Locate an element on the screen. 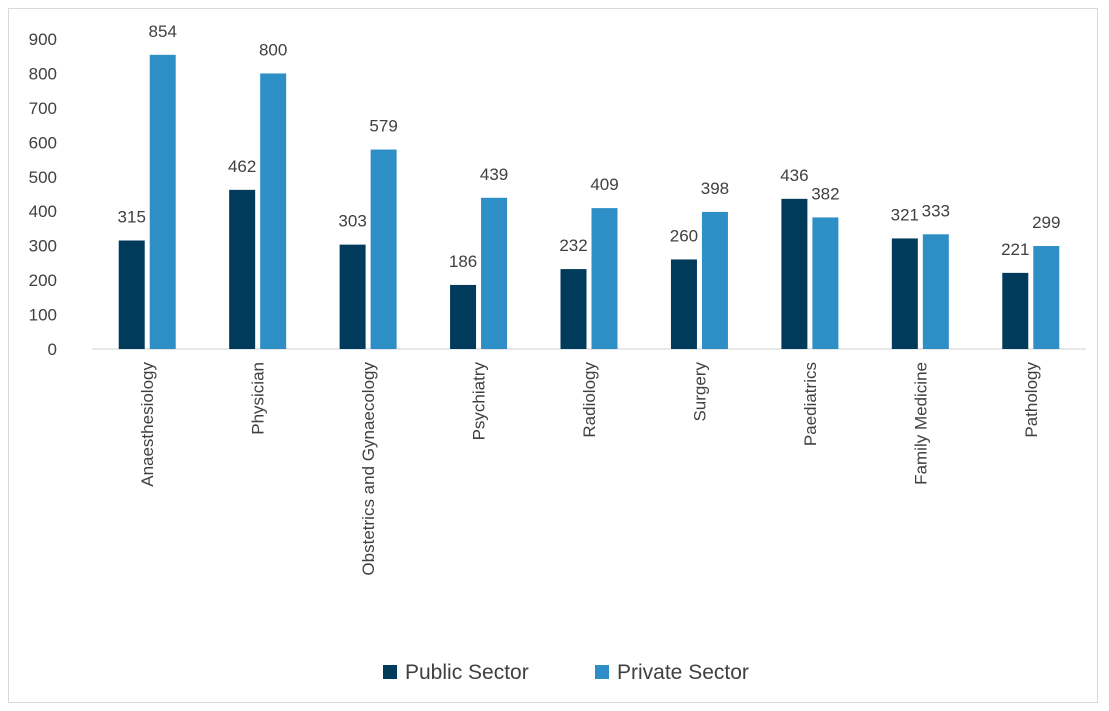 This screenshot has height=711, width=1109. data-label-public-2: 303 is located at coordinates (352, 221).